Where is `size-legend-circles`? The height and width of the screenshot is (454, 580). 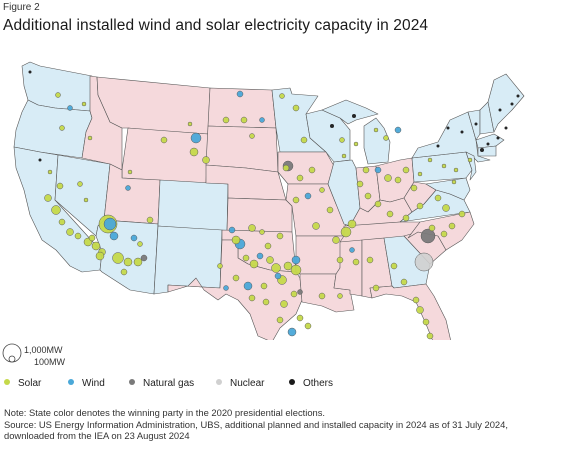 size-legend-circles is located at coordinates (12, 353).